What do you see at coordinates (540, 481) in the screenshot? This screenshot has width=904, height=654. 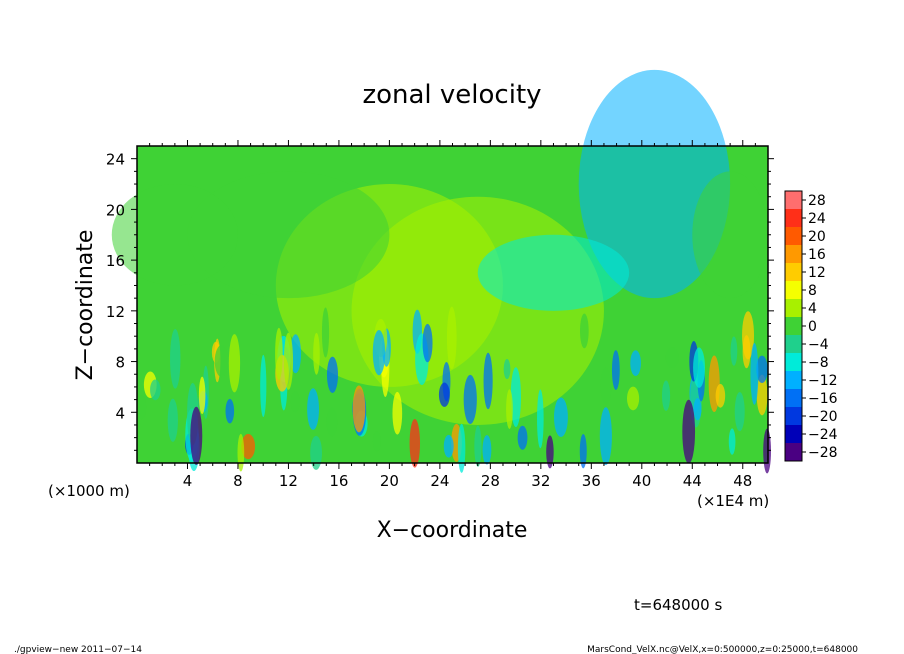 I see `x-tick-label: 32` at bounding box center [540, 481].